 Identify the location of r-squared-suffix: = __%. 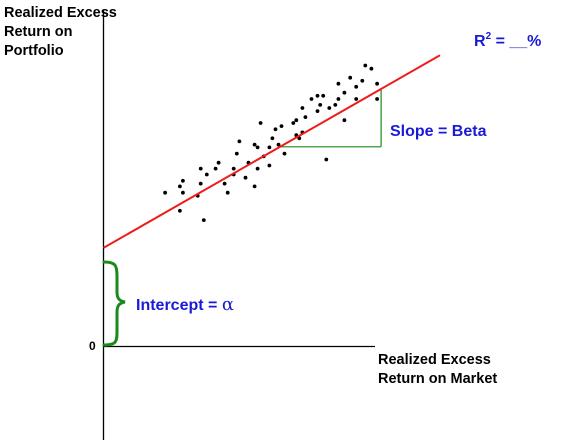
(516, 41).